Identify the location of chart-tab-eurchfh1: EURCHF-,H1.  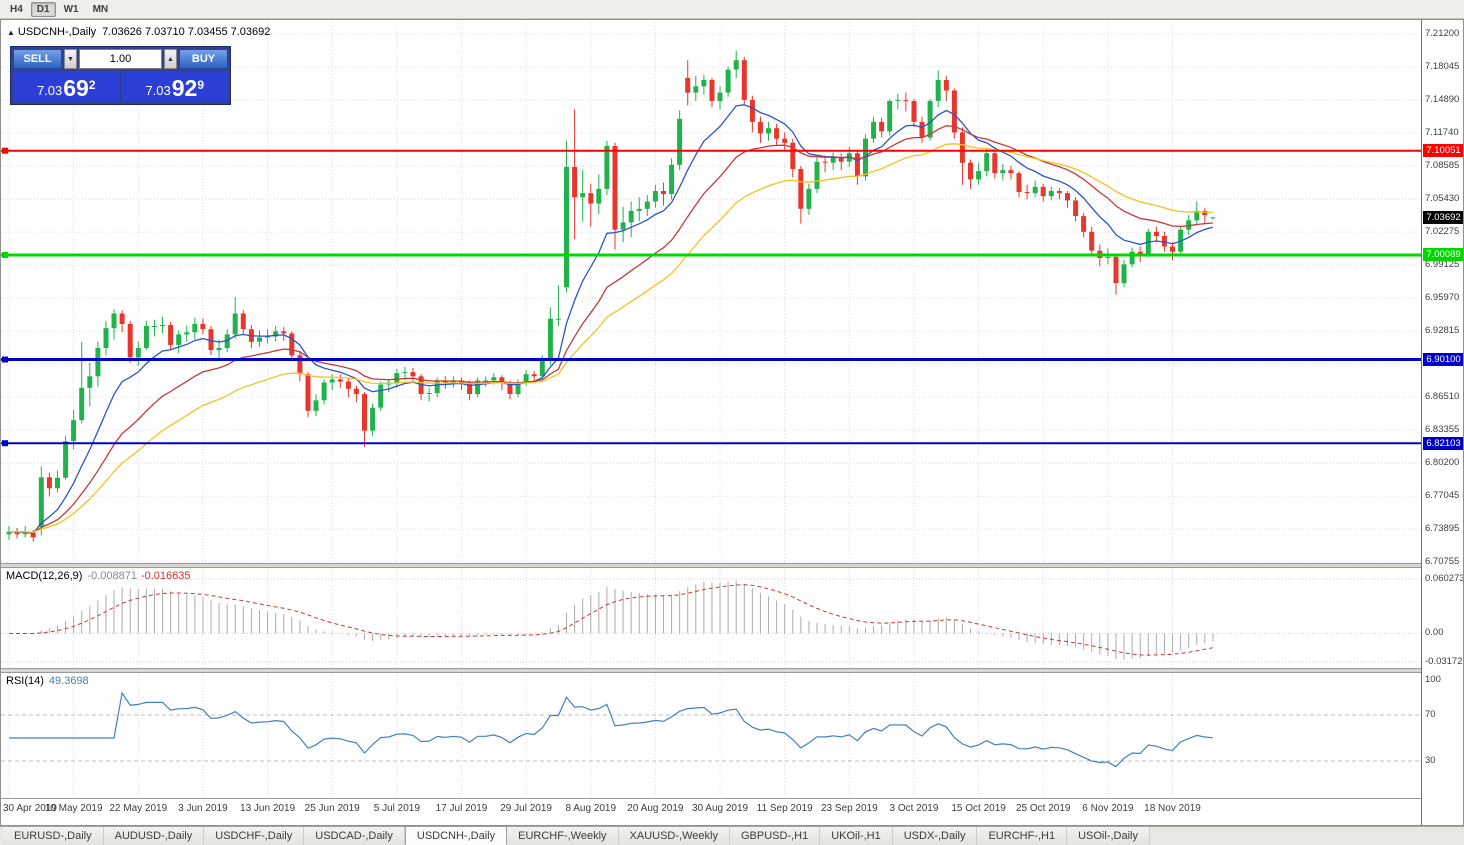
(1022, 836).